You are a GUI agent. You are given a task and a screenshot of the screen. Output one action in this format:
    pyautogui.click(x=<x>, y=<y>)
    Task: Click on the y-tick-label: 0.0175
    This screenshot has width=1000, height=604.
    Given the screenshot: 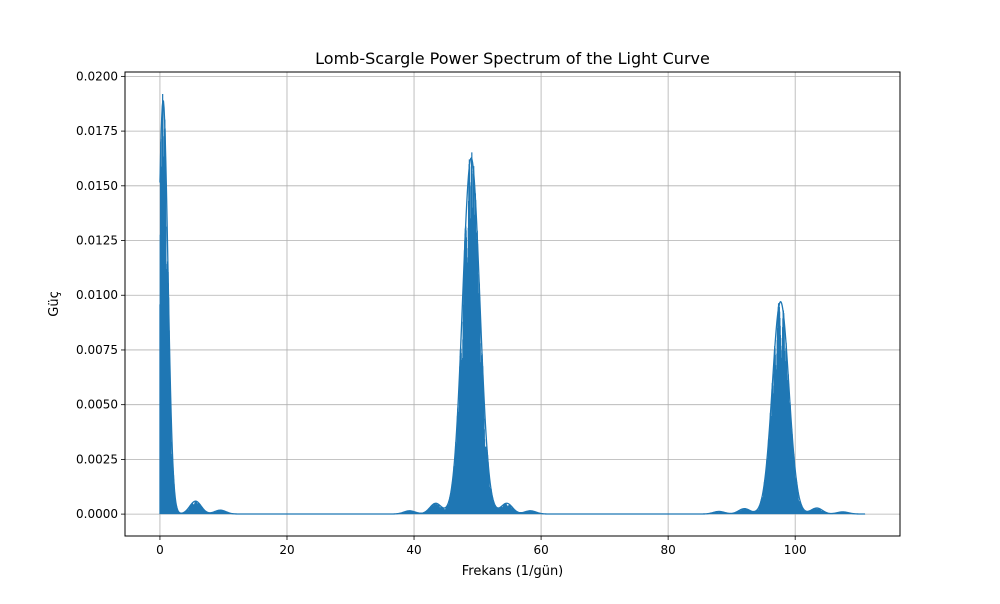 What is the action you would take?
    pyautogui.click(x=97, y=131)
    